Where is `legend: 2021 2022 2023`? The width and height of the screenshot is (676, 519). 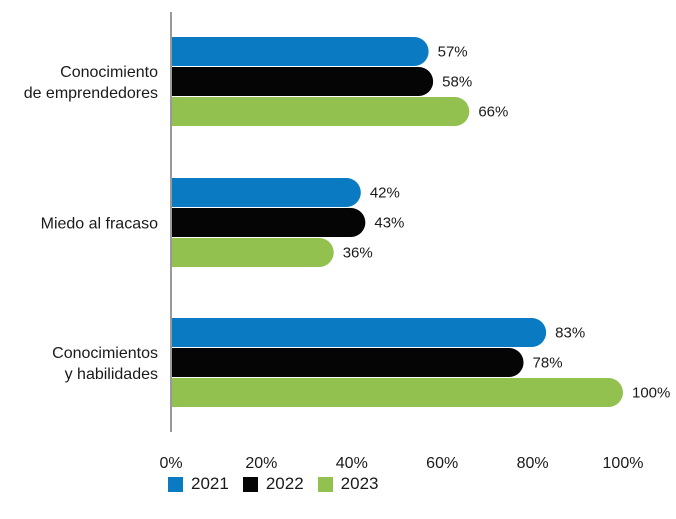 legend: 2021 2022 2023 is located at coordinates (280, 484).